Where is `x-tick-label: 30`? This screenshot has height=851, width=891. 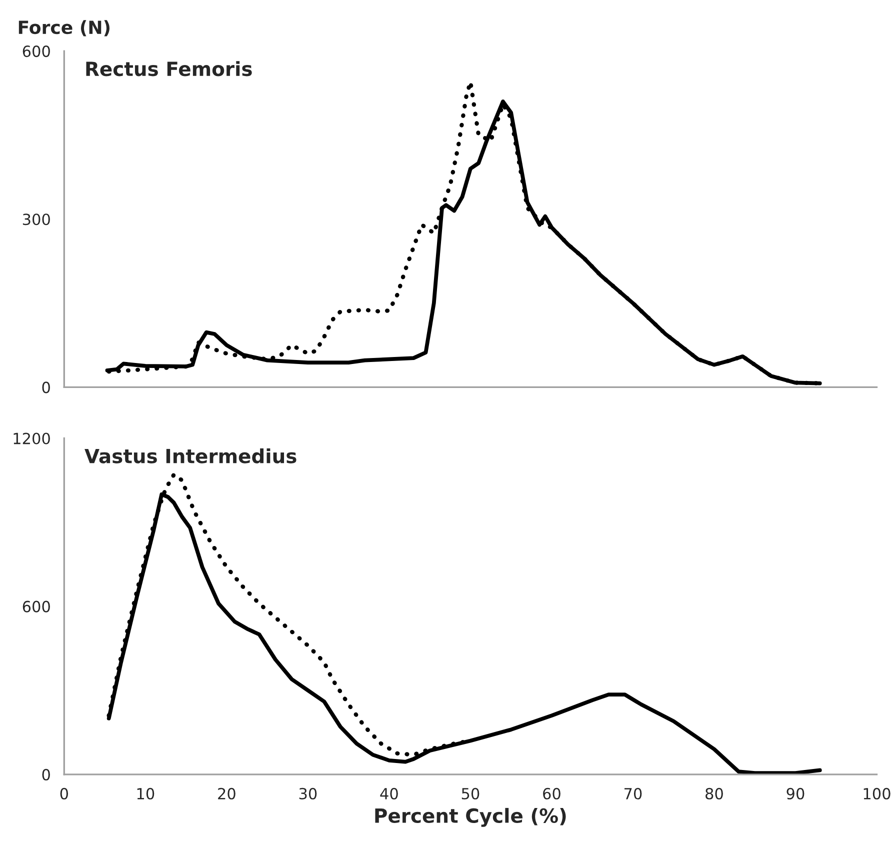 x-tick-label: 30 is located at coordinates (308, 794).